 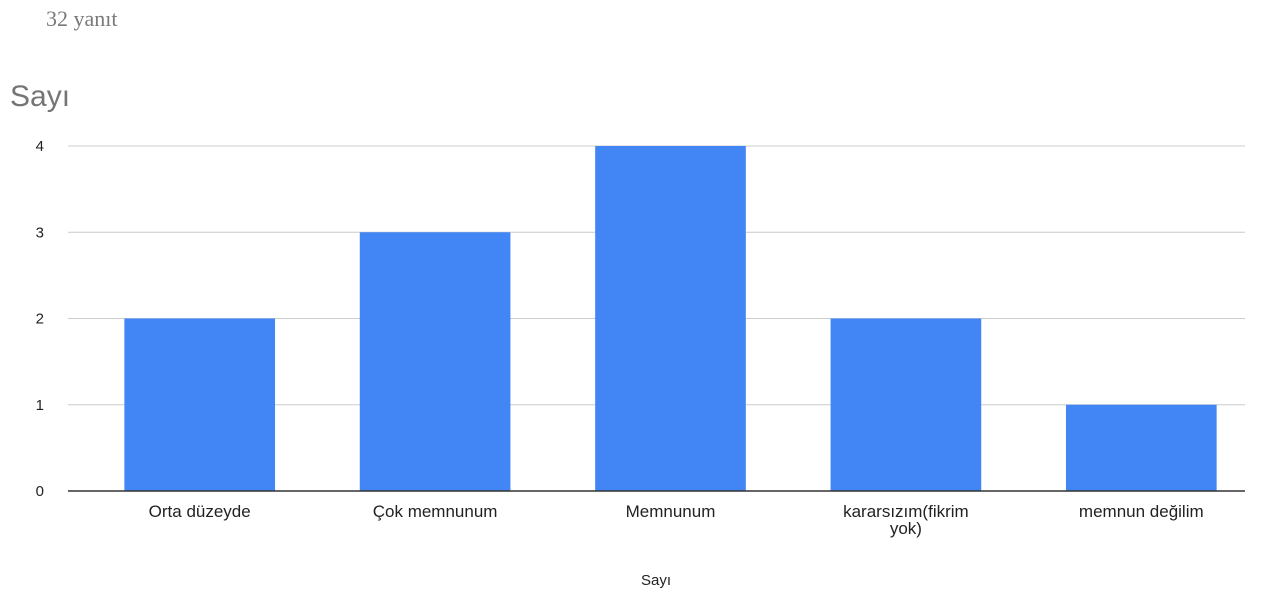 I want to click on x-category-label: Memnunum, so click(x=671, y=511).